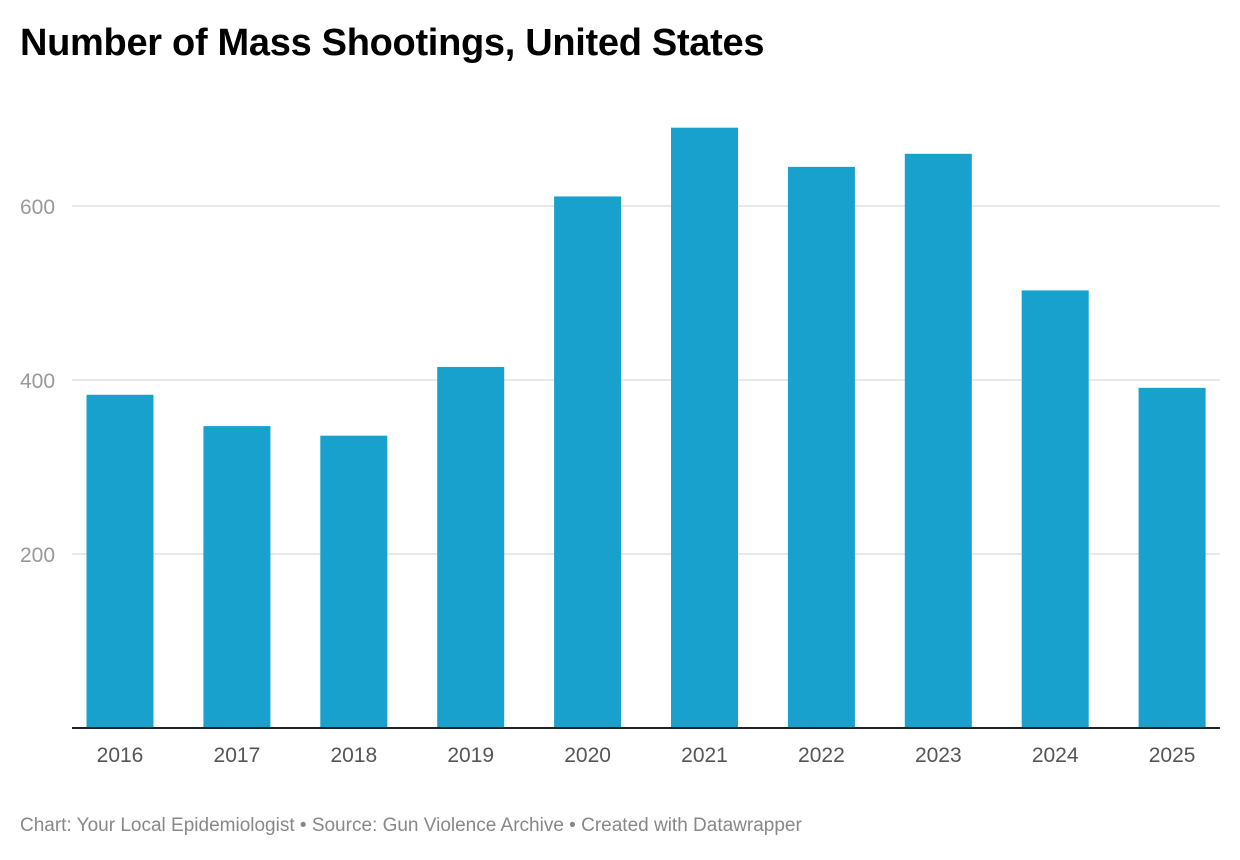 This screenshot has height=860, width=1240. I want to click on x-tick-label: 2022, so click(821, 755).